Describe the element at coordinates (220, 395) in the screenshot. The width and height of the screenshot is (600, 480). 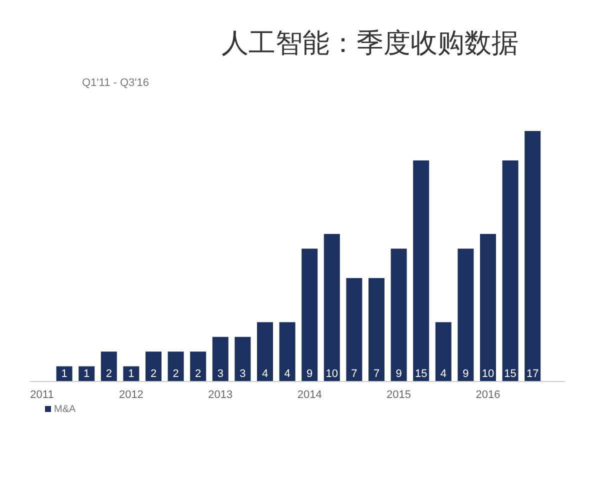
I see `x-tick-label: 2013` at that location.